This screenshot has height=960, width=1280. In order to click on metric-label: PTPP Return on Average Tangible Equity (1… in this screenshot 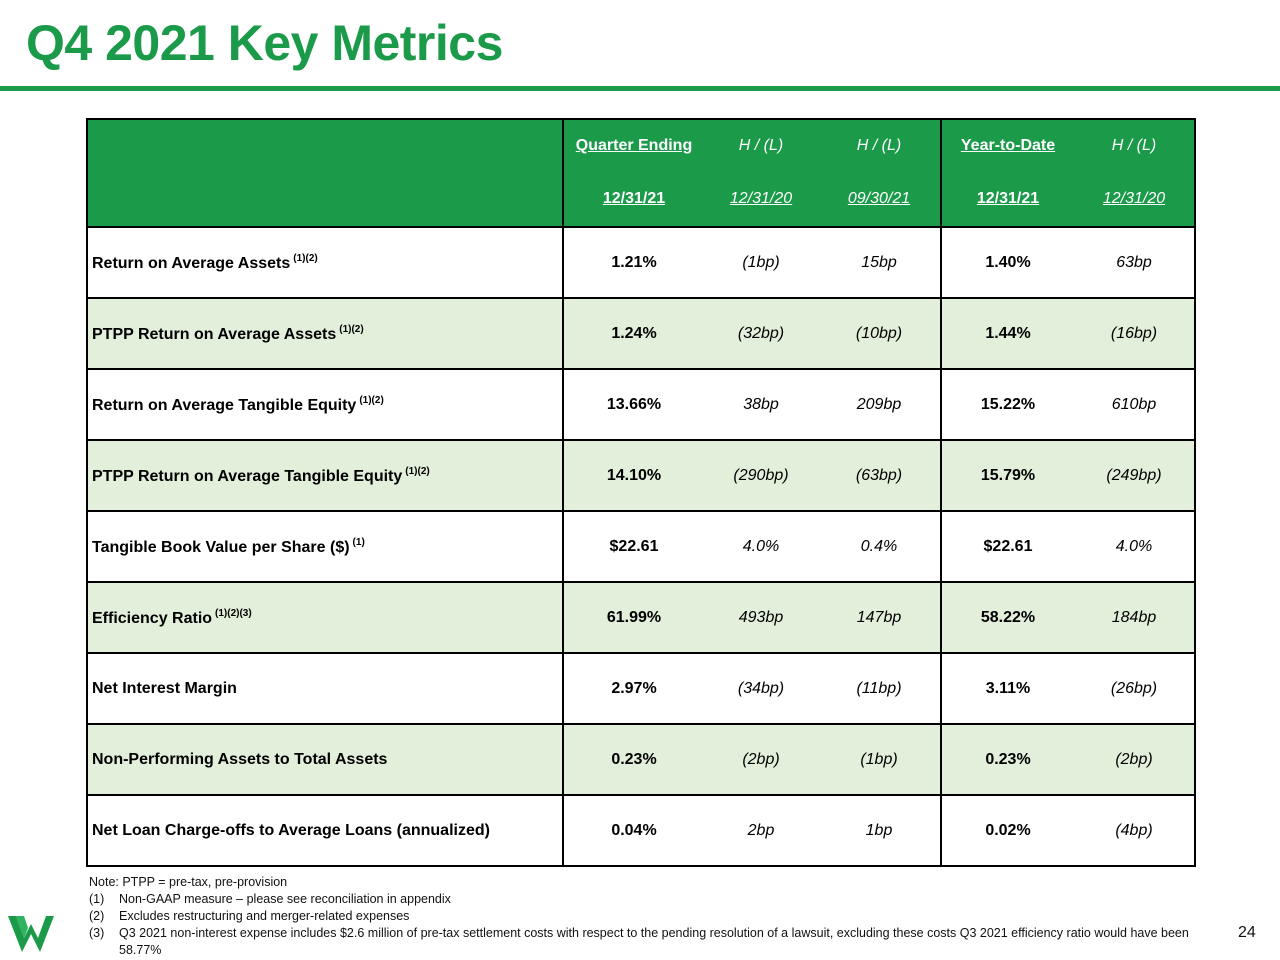, I will do `click(325, 475)`.